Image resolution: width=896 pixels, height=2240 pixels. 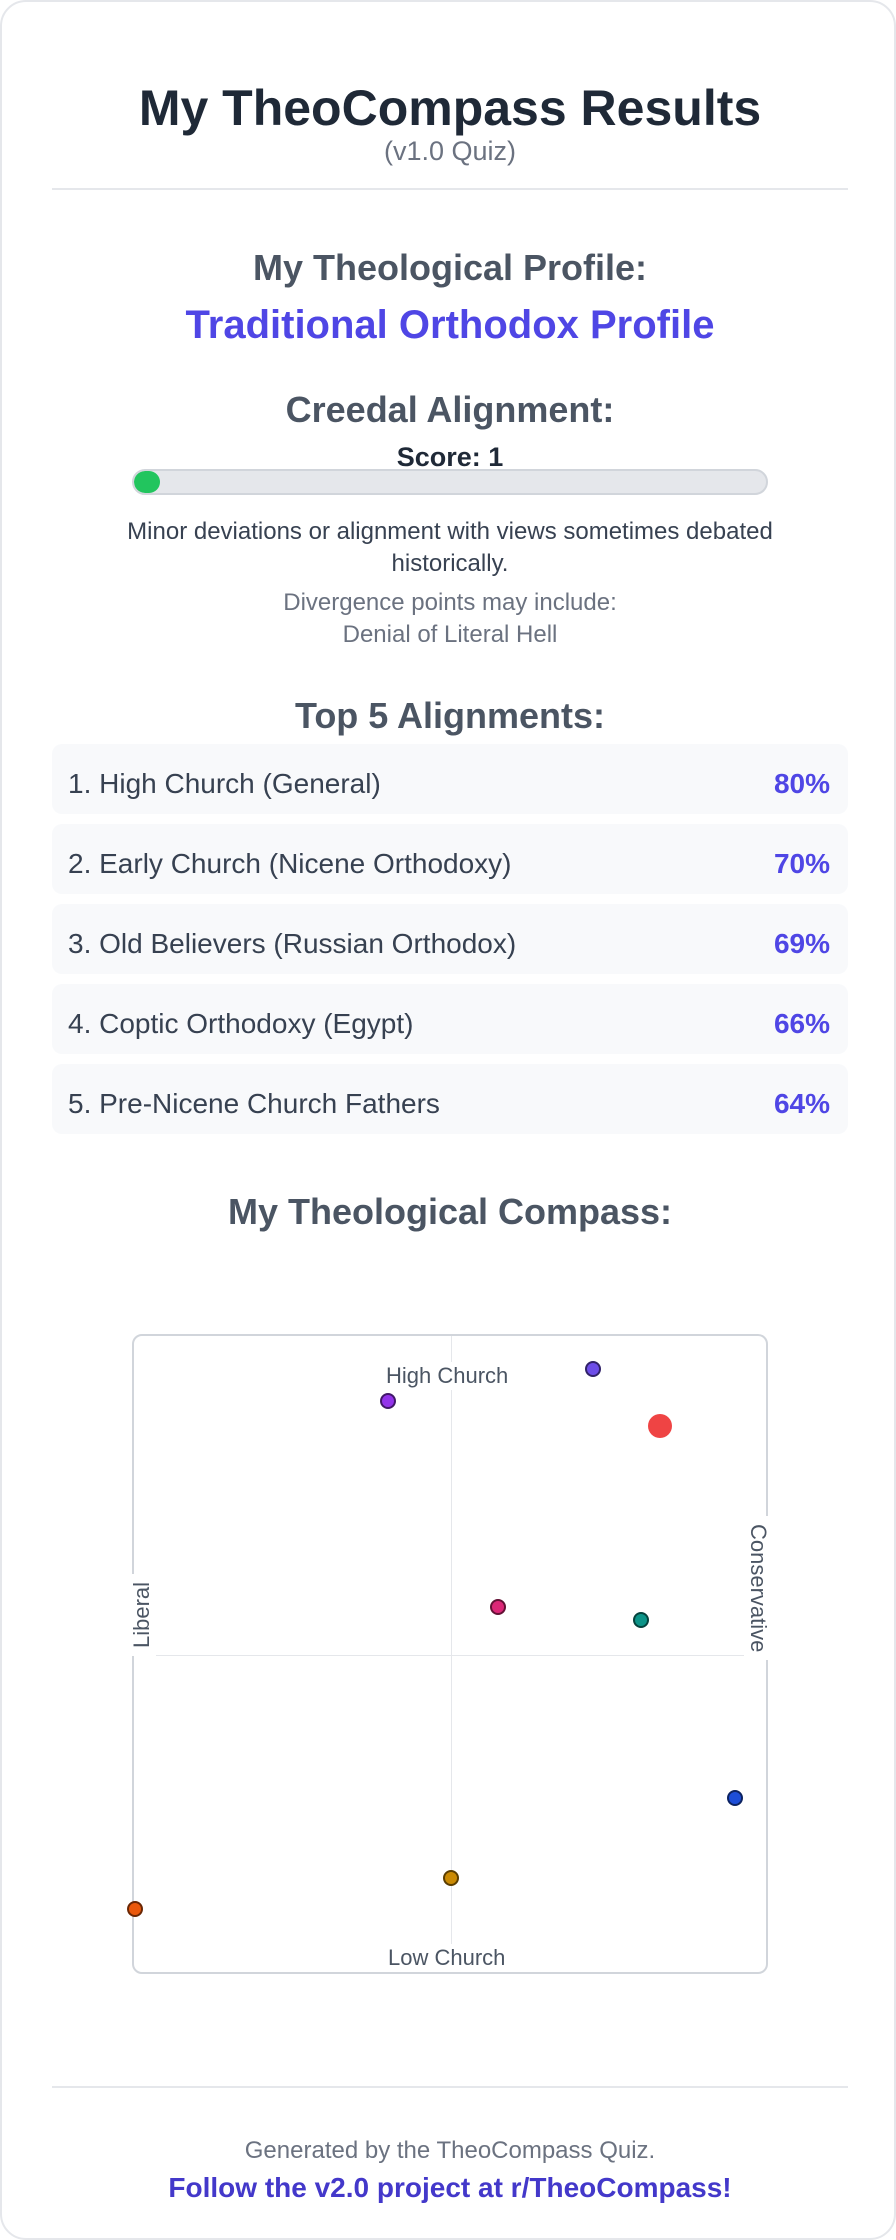 What do you see at coordinates (241, 1023) in the screenshot?
I see `alignment-label: 4. Coptic Orthodoxy (Egypt)` at bounding box center [241, 1023].